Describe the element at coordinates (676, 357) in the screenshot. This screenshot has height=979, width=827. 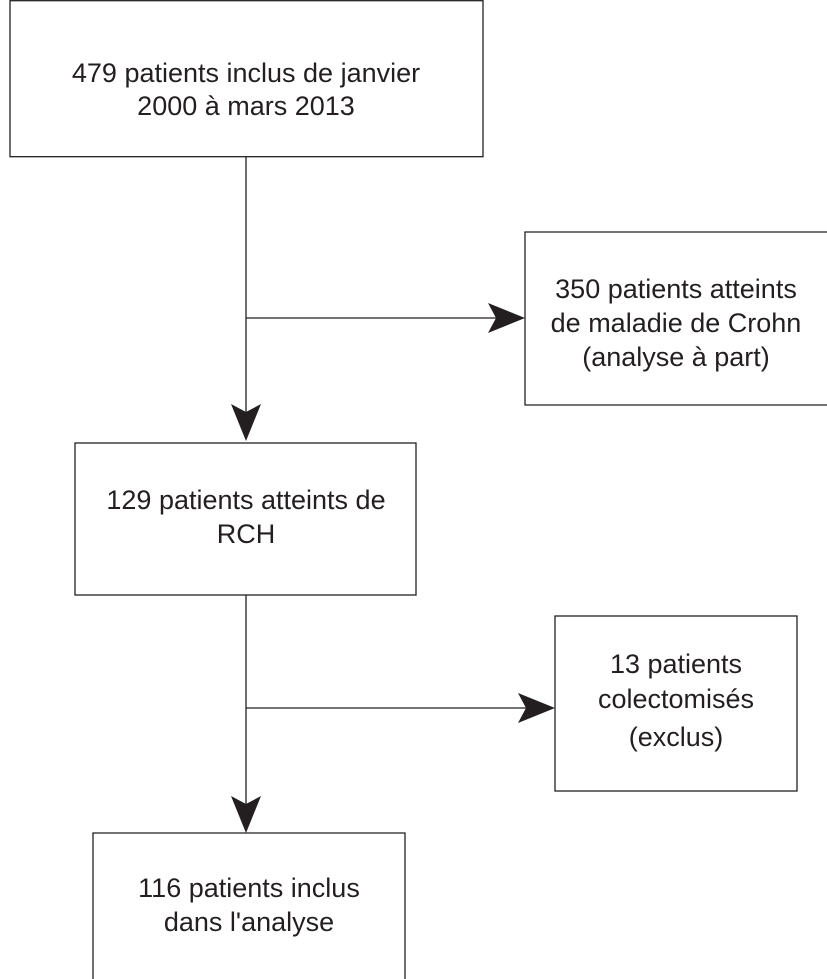
I see `node-text: (analyse à part)` at that location.